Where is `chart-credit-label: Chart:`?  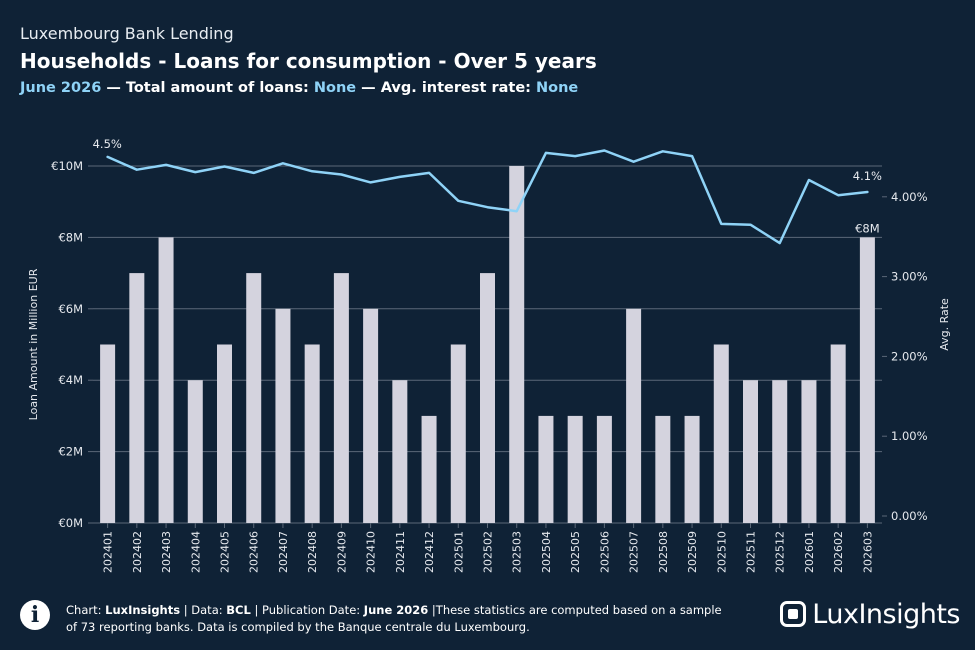
chart-credit-label: Chart: is located at coordinates (86, 610).